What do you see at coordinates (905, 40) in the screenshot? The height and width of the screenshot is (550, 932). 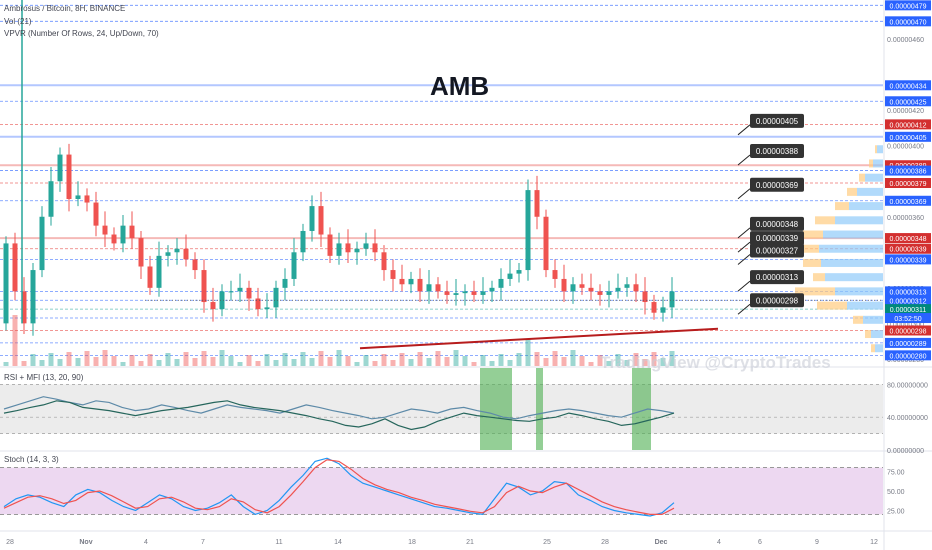 I see `price-axis-tick: 0.00000460` at bounding box center [905, 40].